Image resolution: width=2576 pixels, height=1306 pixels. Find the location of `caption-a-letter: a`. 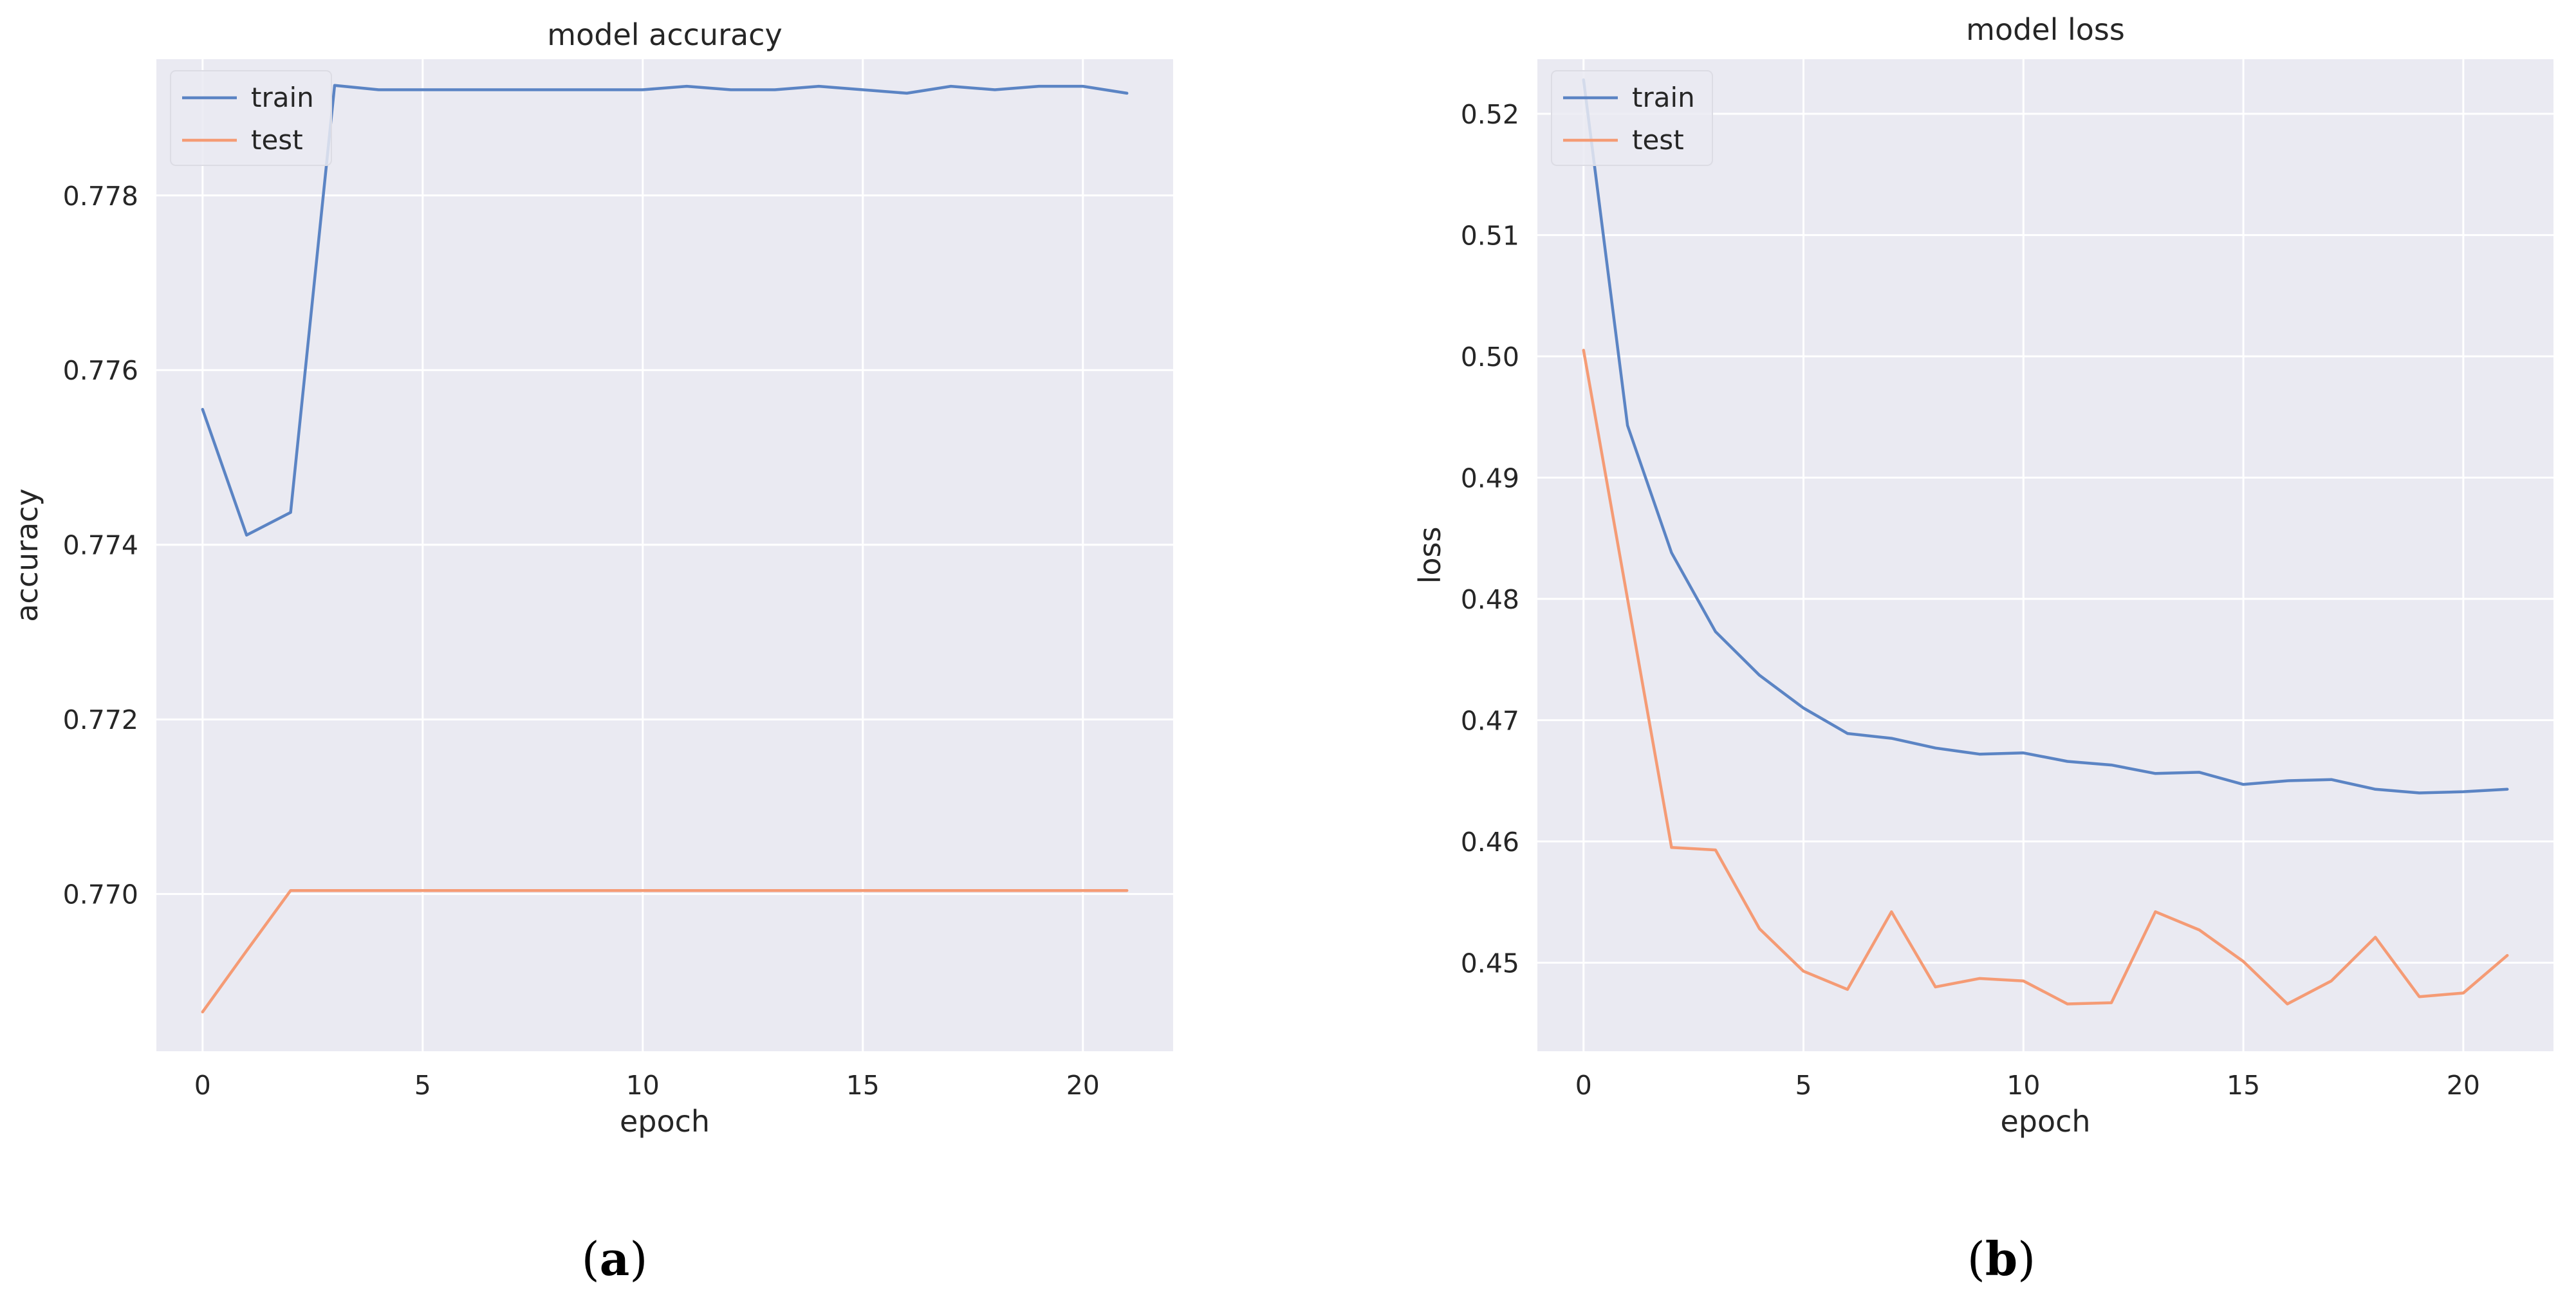

caption-a-letter: a is located at coordinates (615, 1258).